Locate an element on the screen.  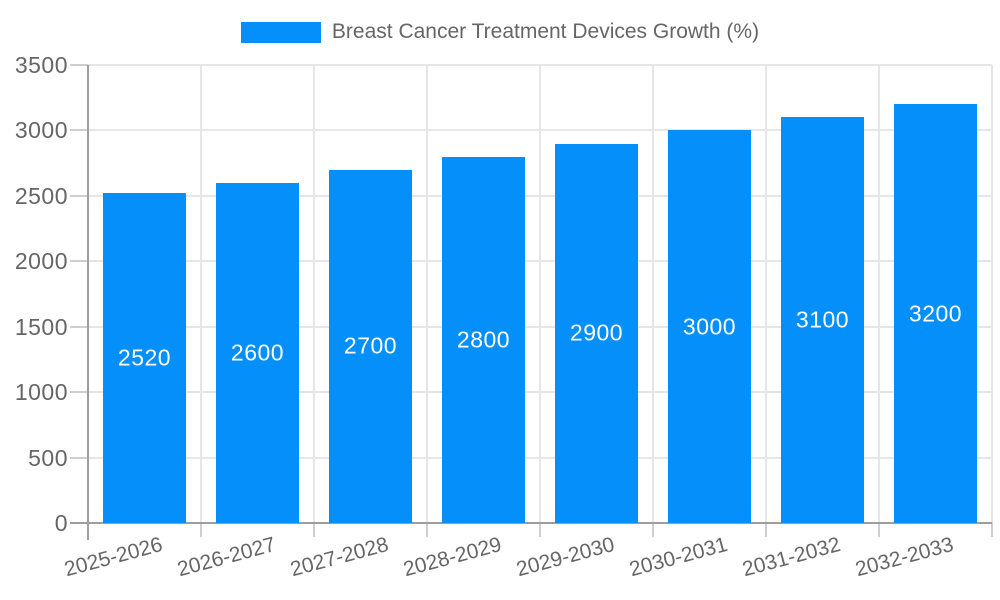
bar: 2700 is located at coordinates (370, 346).